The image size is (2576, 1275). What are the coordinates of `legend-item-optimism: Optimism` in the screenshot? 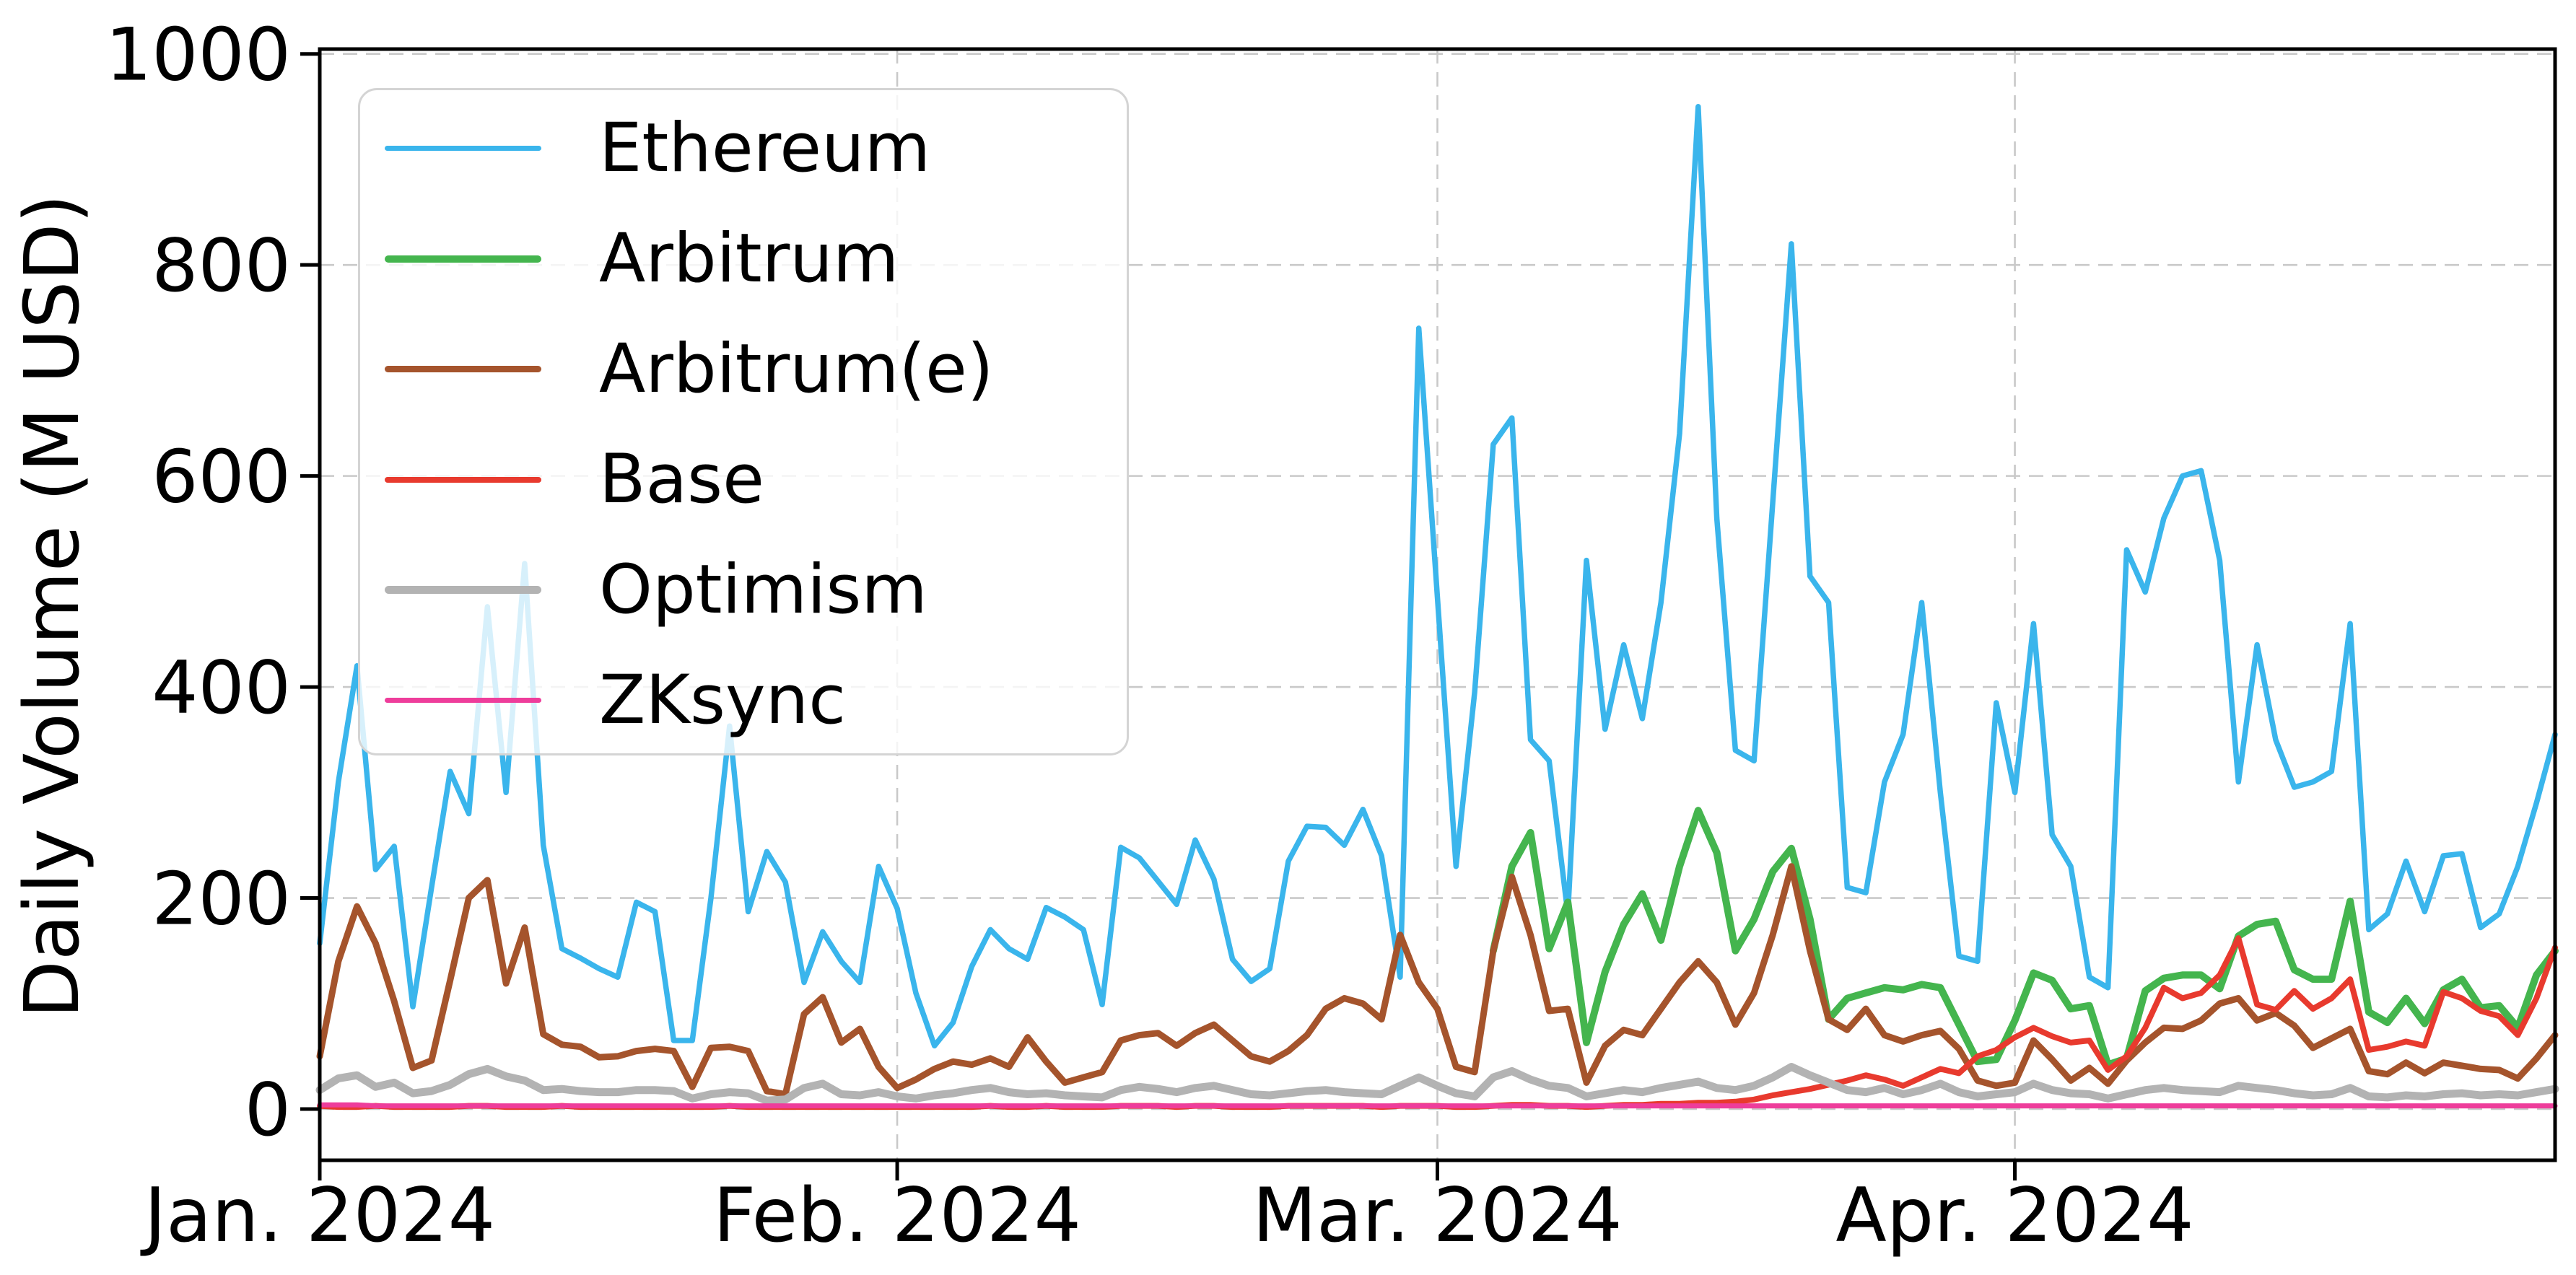 It's located at (743, 590).